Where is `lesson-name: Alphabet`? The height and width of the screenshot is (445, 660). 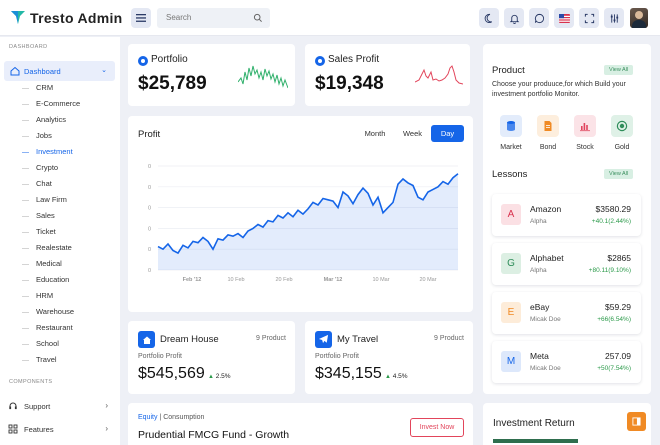
lesson-name: Alphabet is located at coordinates (547, 258).